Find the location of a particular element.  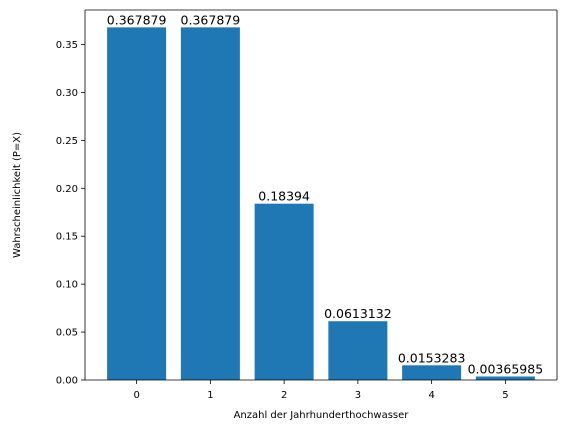

y-tick-label: 0.15 is located at coordinates (67, 237).